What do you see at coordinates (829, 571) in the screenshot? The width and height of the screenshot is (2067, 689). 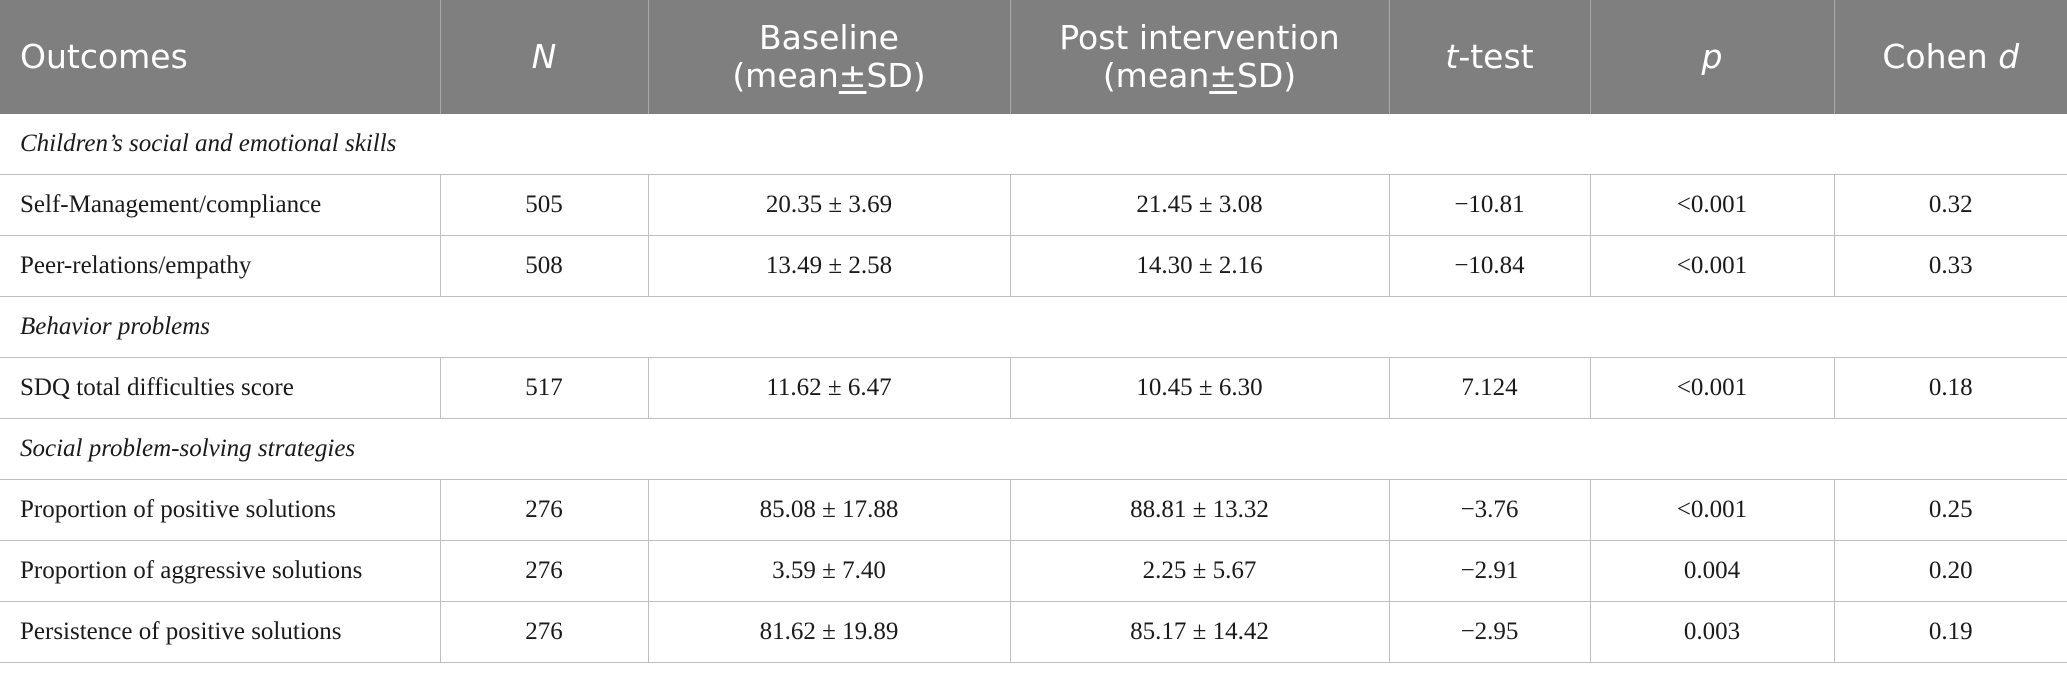 I see `cell-baseline: 3.59 ± 7.40` at bounding box center [829, 571].